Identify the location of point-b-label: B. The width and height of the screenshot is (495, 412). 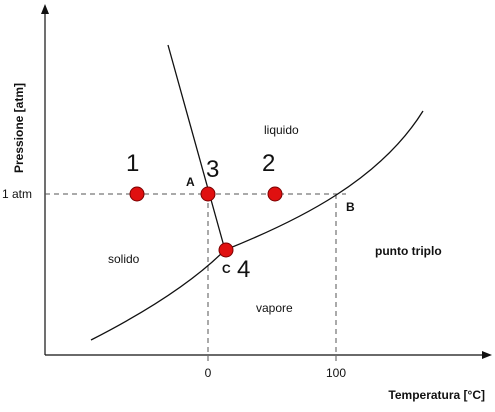
(350, 207).